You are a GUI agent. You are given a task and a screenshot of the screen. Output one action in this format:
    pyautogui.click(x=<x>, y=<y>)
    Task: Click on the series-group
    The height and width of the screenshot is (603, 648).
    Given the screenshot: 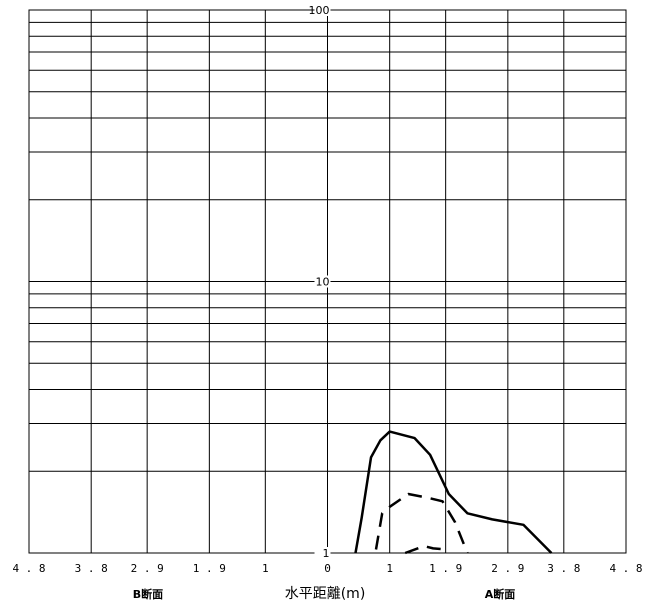 What is the action you would take?
    pyautogui.click(x=453, y=492)
    